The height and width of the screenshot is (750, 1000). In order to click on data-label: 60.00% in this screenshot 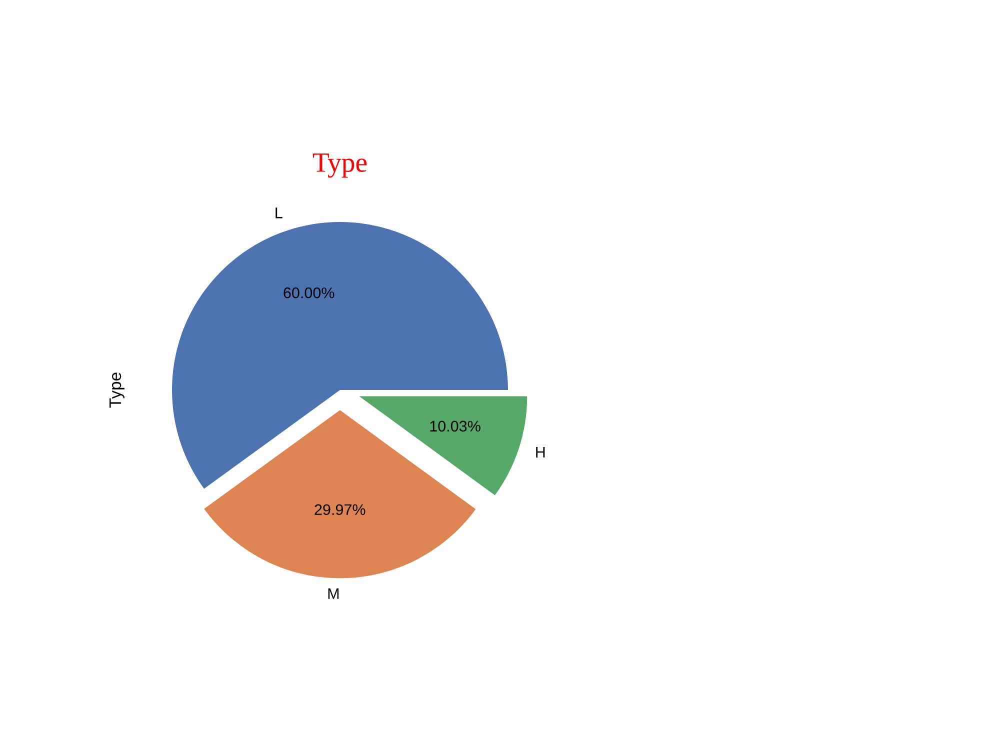, I will do `click(309, 292)`.